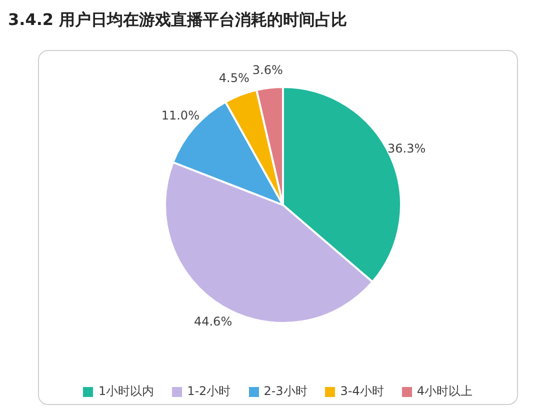 The width and height of the screenshot is (550, 419). Describe the element at coordinates (209, 391) in the screenshot. I see `legend-label: 1-2小时` at that location.